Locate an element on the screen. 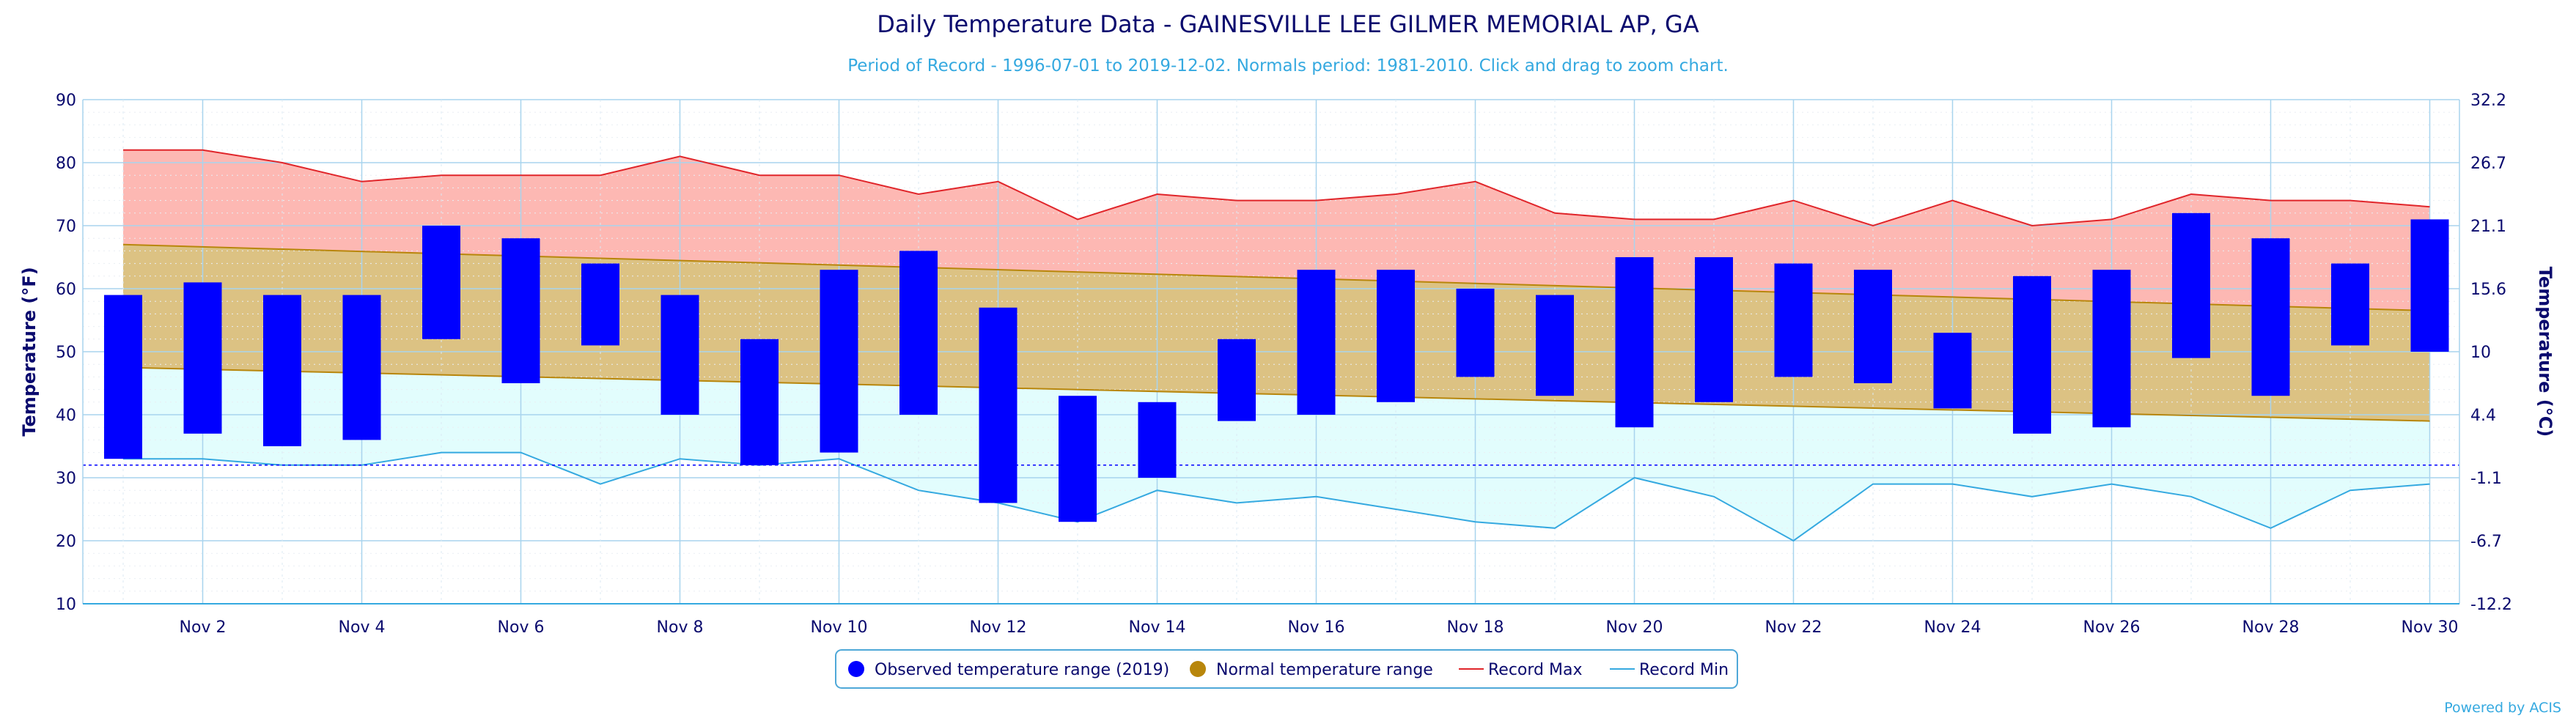  legend-label-normal: Normal temperature range is located at coordinates (1324, 670).